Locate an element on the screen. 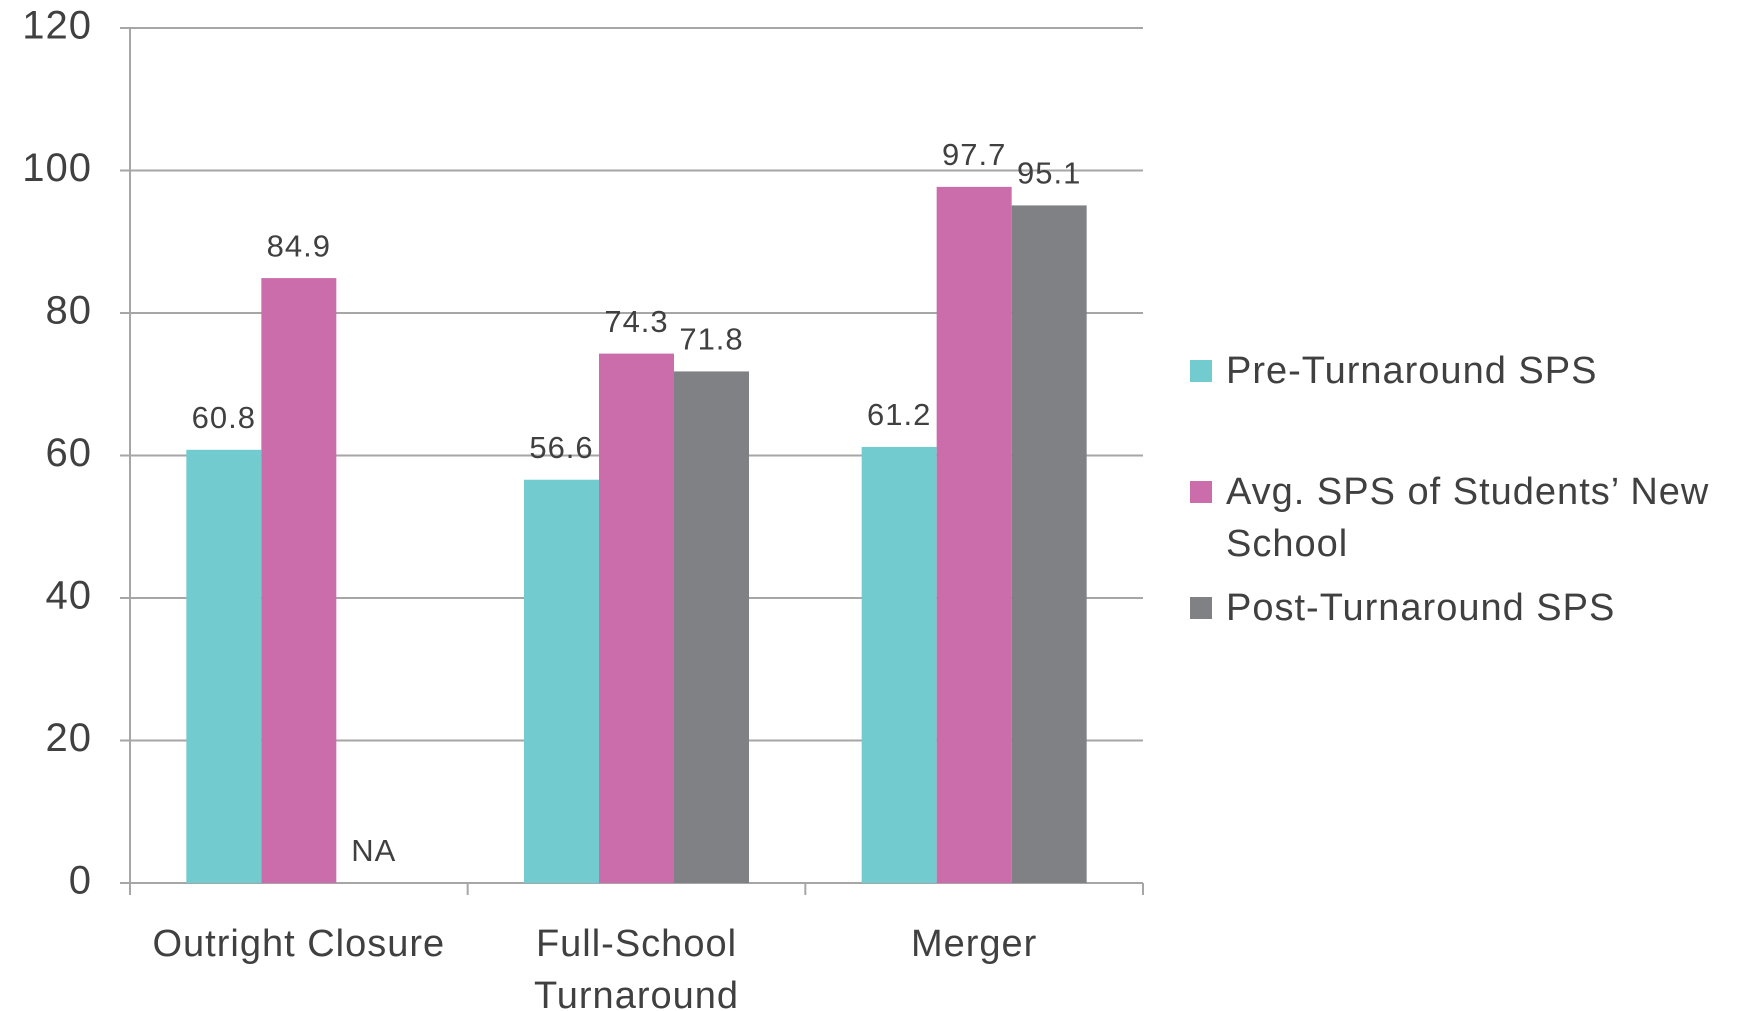 The image size is (1740, 1011). data-label: 95.1 is located at coordinates (1049, 173).